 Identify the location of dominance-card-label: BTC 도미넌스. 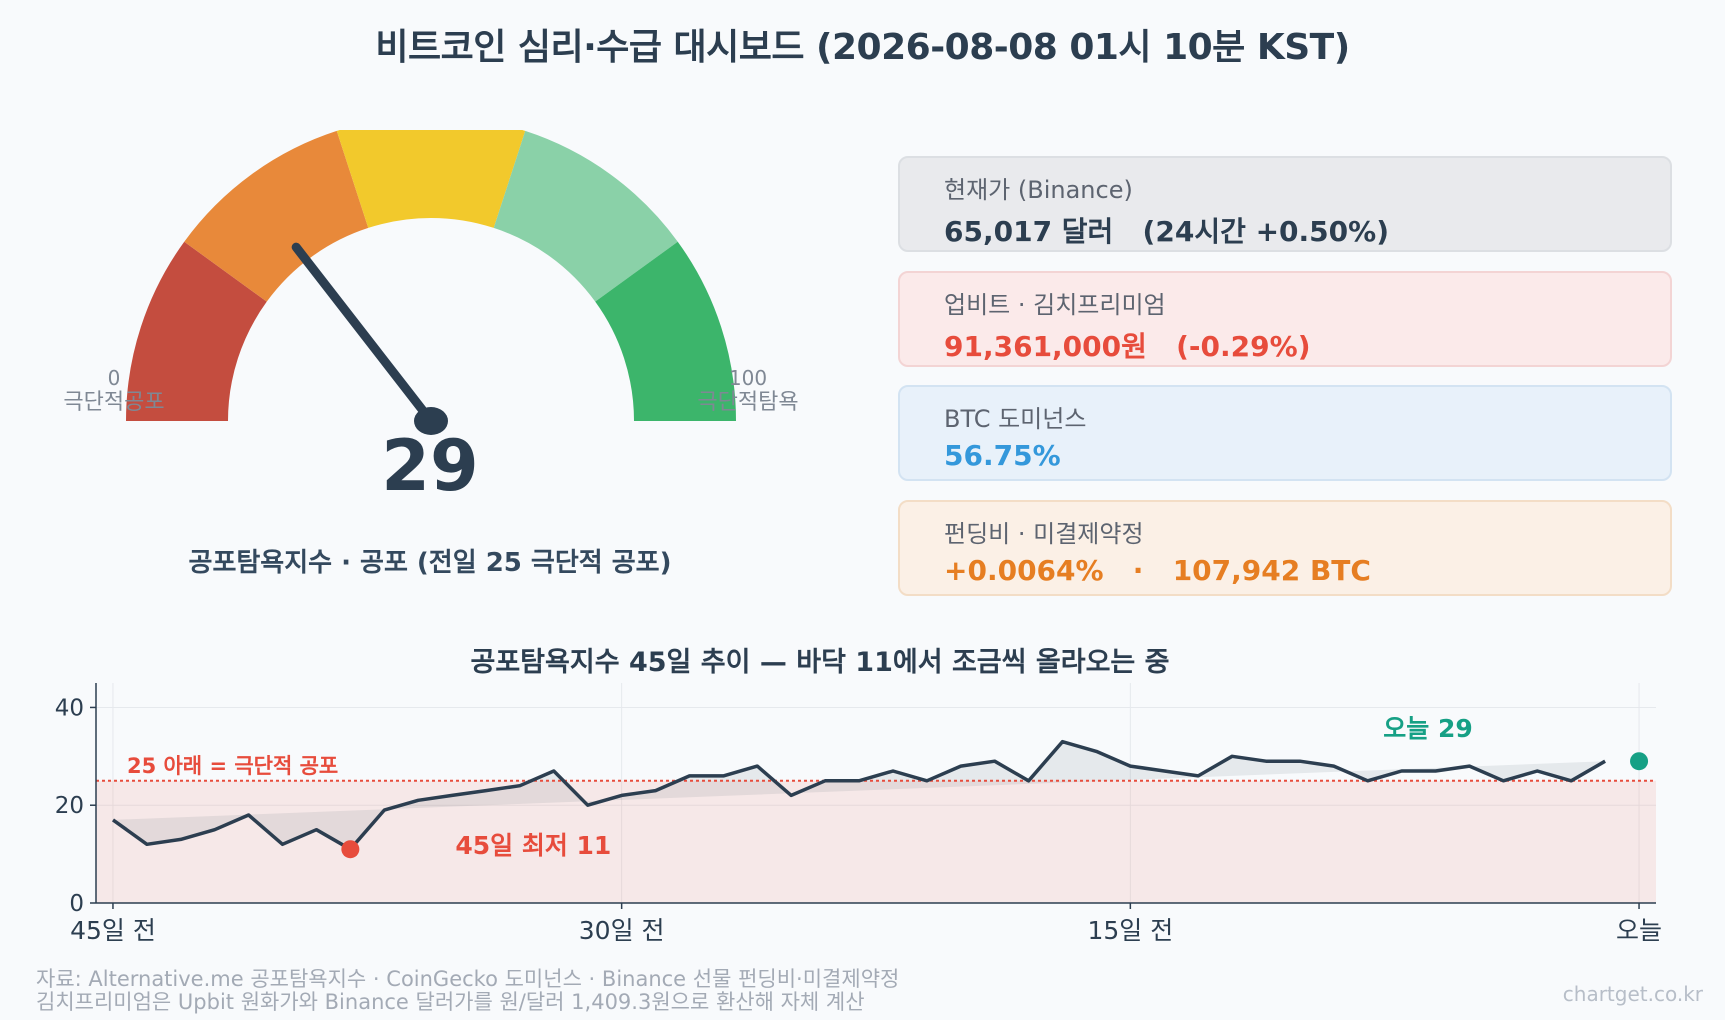
(1015, 419).